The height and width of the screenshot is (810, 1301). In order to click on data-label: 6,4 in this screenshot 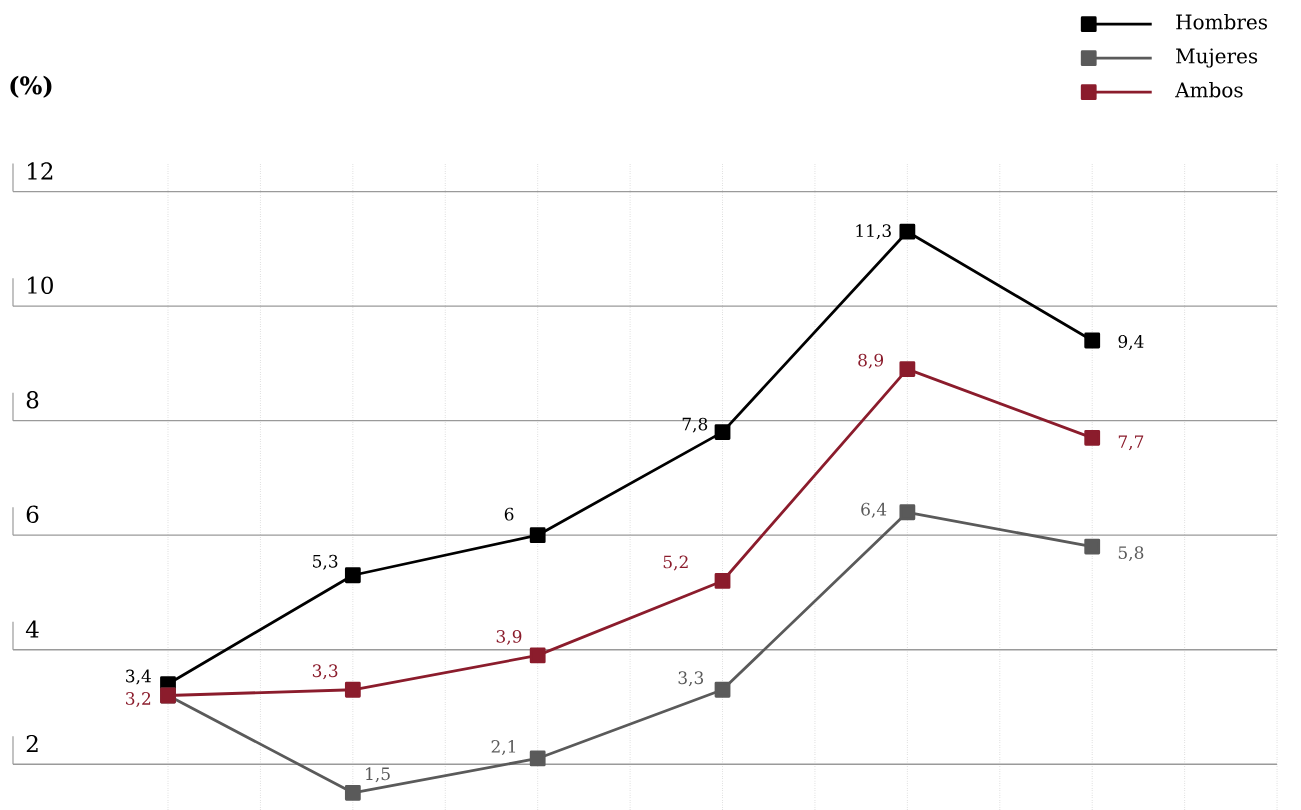, I will do `click(874, 510)`.